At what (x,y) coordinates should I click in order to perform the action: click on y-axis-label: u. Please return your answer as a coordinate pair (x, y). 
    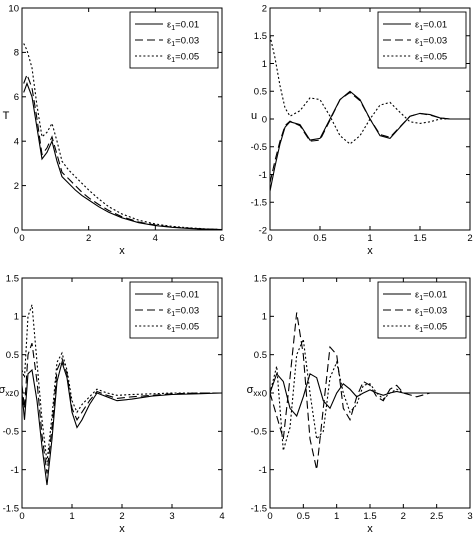
    Looking at the image, I should click on (254, 116).